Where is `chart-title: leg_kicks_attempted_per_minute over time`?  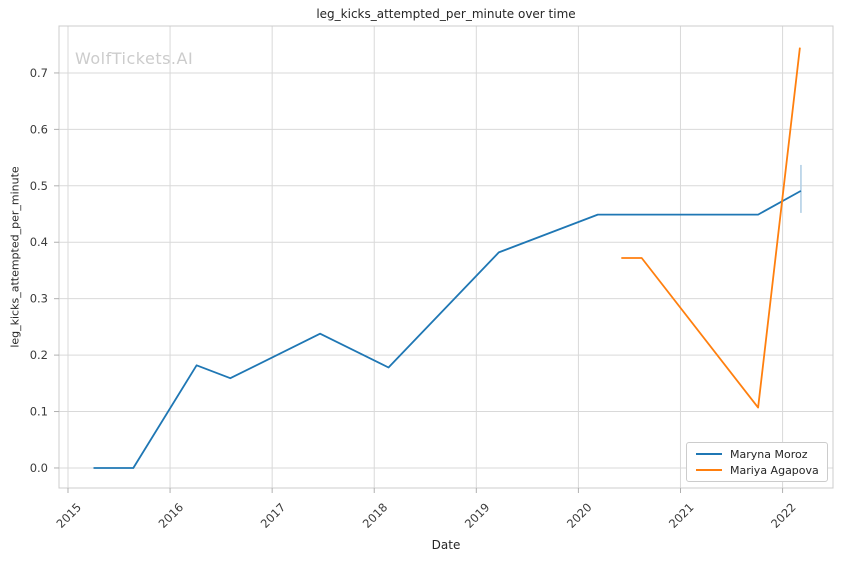
chart-title: leg_kicks_attempted_per_minute over time is located at coordinates (446, 14).